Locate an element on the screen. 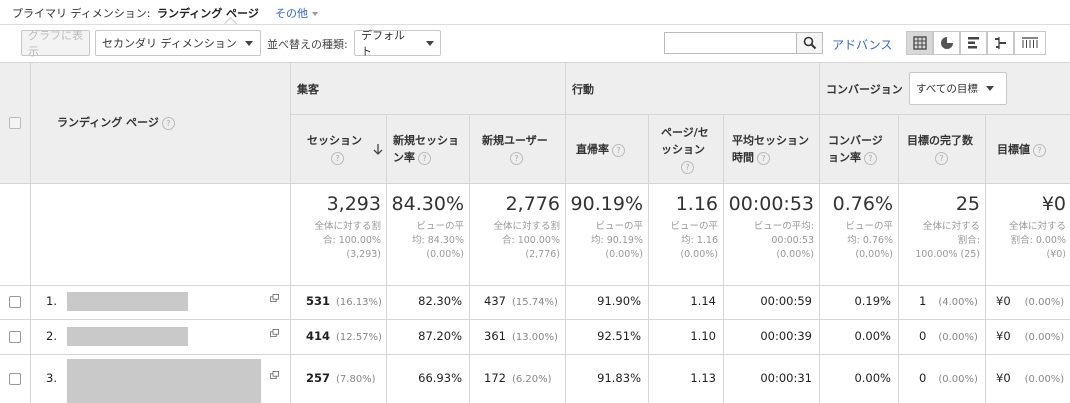 The image size is (1070, 403). select-all-checkbox is located at coordinates (15, 123).